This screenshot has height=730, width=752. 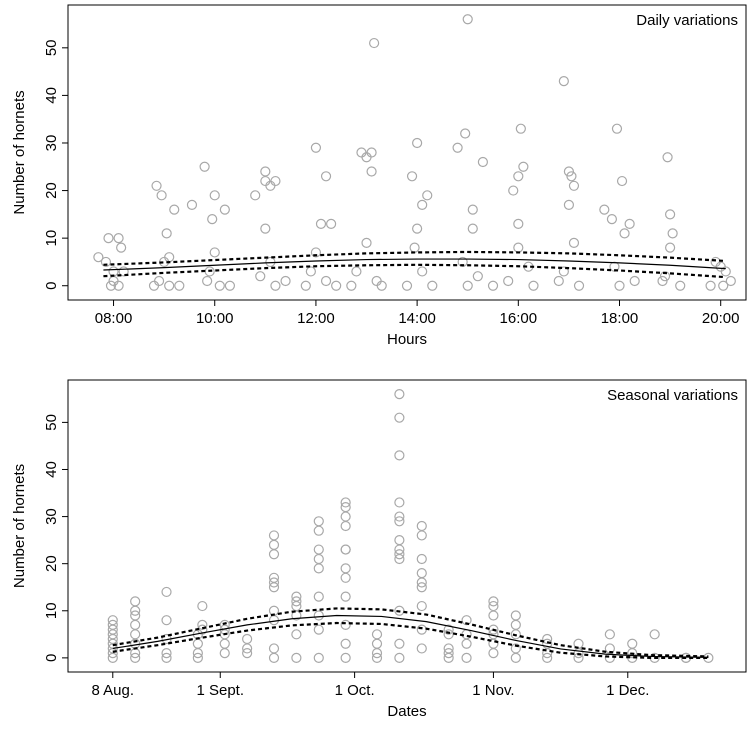 What do you see at coordinates (672, 395) in the screenshot?
I see `panel-annotation: Seasonal variations` at bounding box center [672, 395].